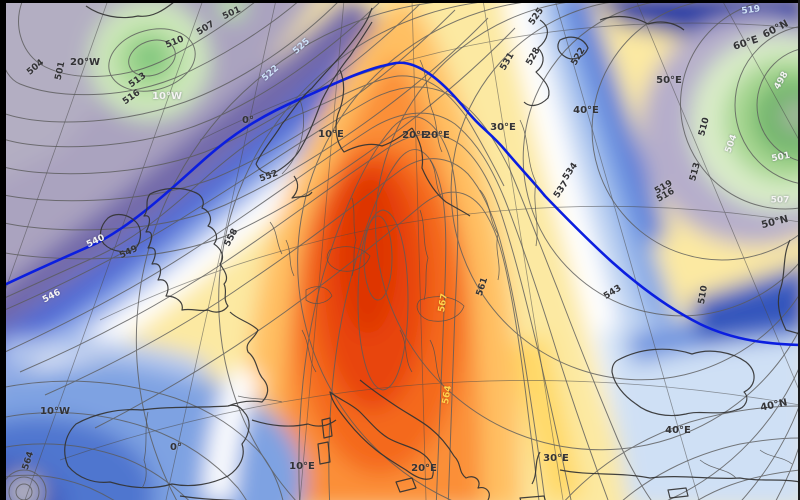  What do you see at coordinates (3, 250) in the screenshot?
I see `map-frame-left` at bounding box center [3, 250].